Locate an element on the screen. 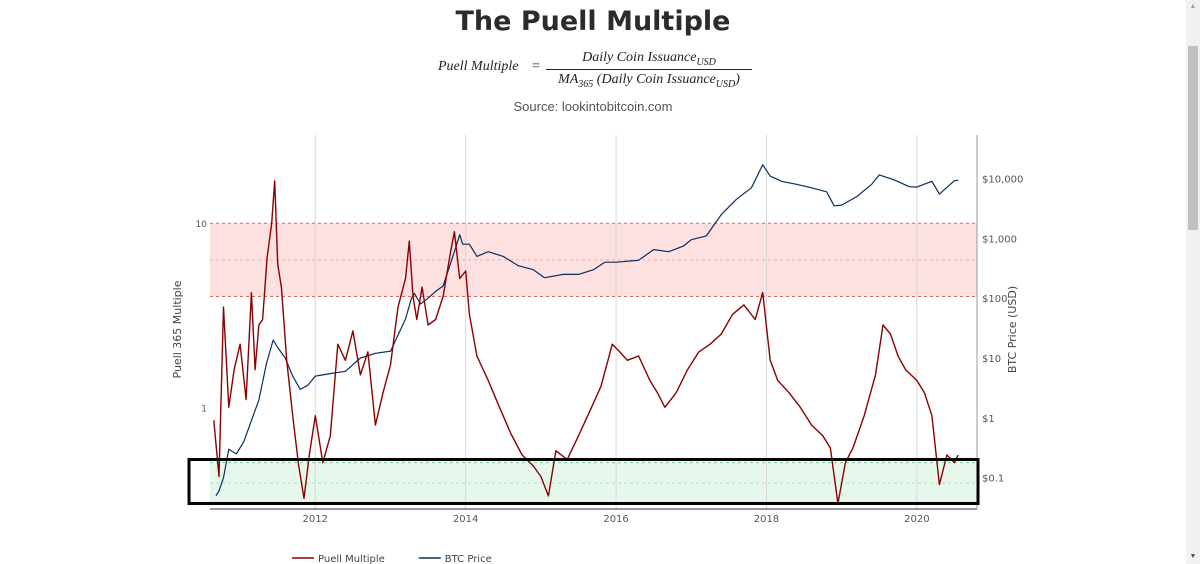 The width and height of the screenshot is (1200, 564). y-right-tick-label: $1 is located at coordinates (988, 419).